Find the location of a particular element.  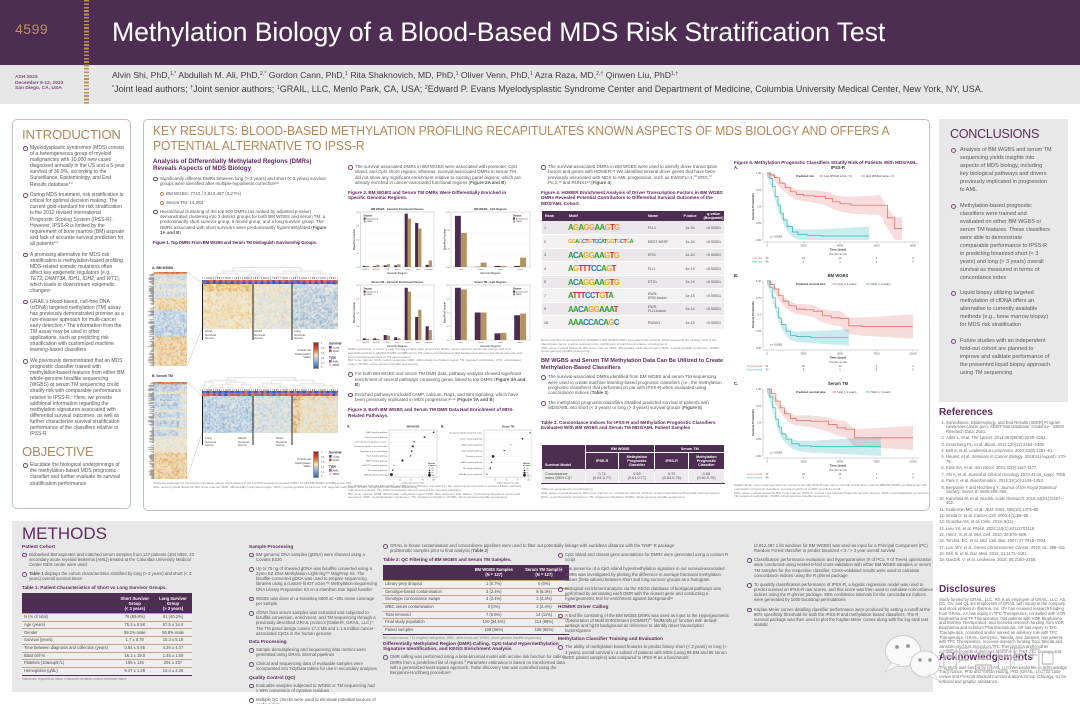

svg-text: IPSS-R is located at coordinates (838, 167).